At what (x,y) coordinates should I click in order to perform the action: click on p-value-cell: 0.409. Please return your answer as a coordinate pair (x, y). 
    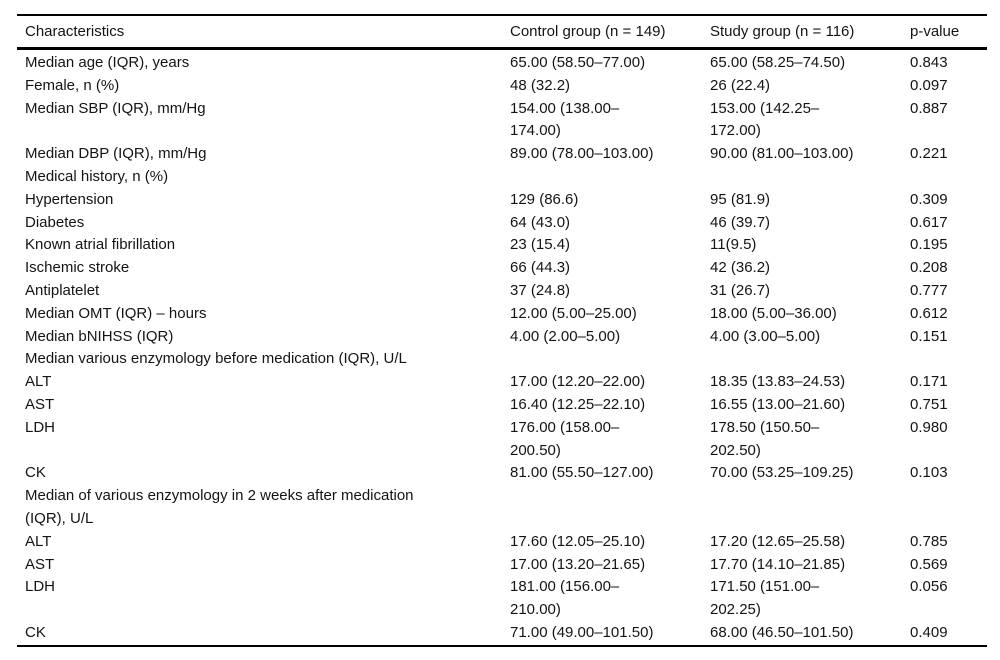
    Looking at the image, I should click on (929, 632).